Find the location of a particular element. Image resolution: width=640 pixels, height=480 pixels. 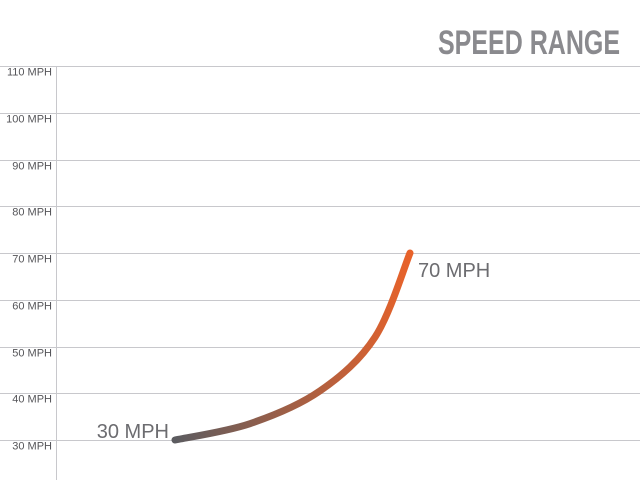

y-tick-label: 70 MPH is located at coordinates (32, 260).